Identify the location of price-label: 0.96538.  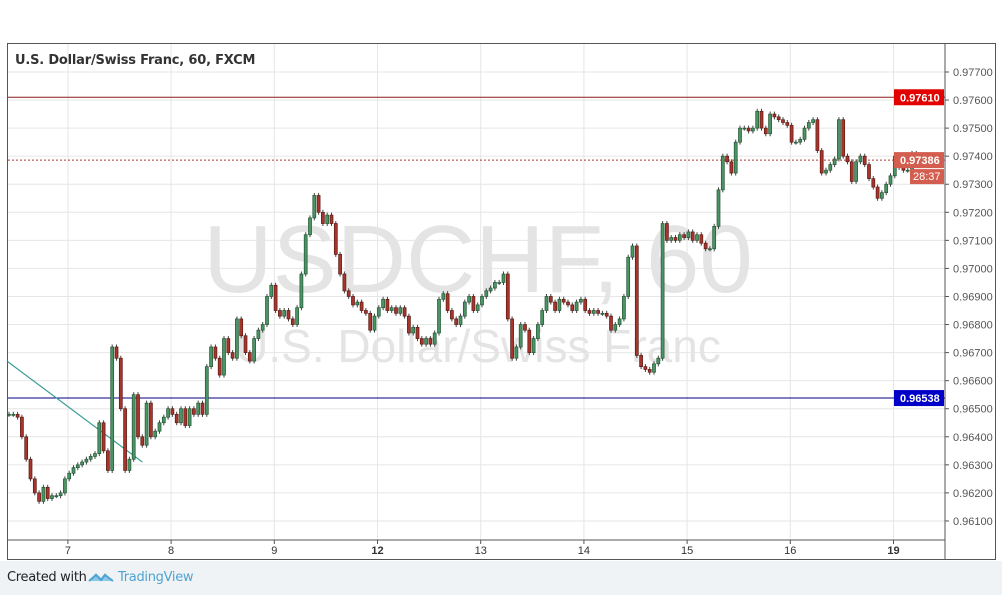
(920, 399).